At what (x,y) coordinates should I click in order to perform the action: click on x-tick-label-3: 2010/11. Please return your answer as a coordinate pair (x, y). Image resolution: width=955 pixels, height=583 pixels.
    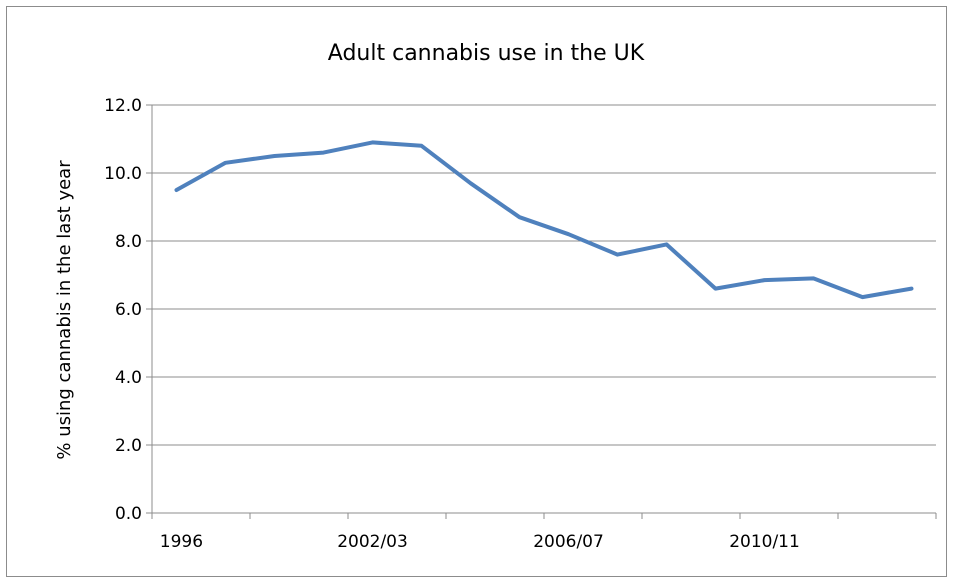
    Looking at the image, I should click on (764, 542).